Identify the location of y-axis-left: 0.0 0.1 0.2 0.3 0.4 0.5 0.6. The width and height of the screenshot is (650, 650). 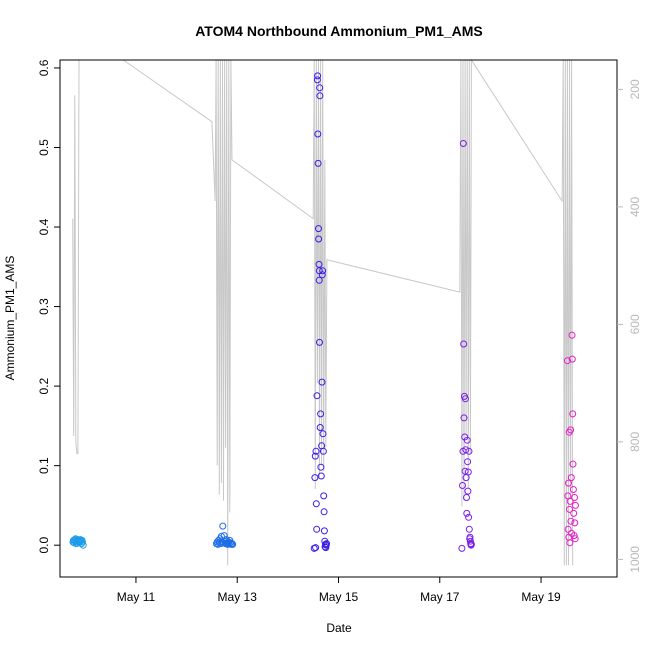
(48, 306).